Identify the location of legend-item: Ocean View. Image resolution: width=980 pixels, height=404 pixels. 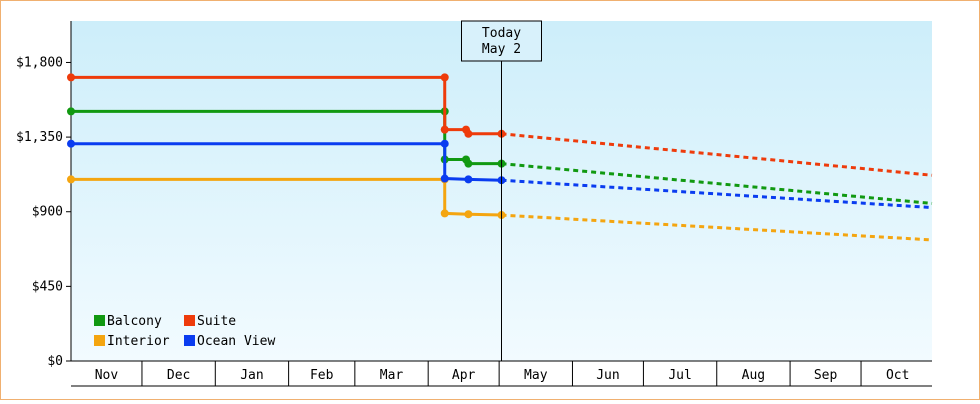
(229, 341).